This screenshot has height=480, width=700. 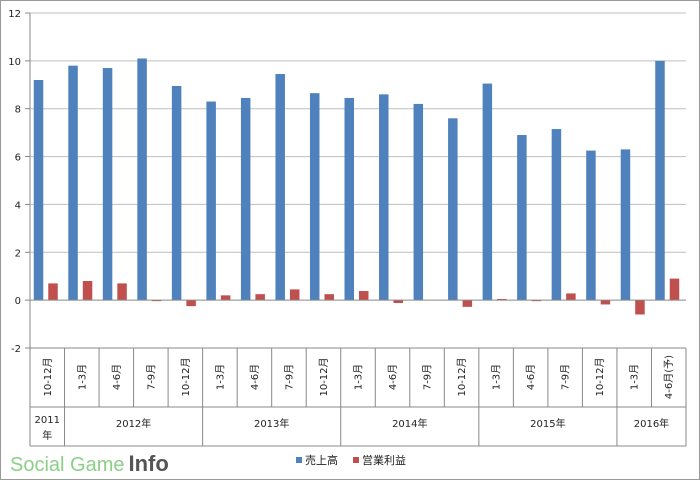 I want to click on x-tick-label: 4-6月(予), so click(x=669, y=377).